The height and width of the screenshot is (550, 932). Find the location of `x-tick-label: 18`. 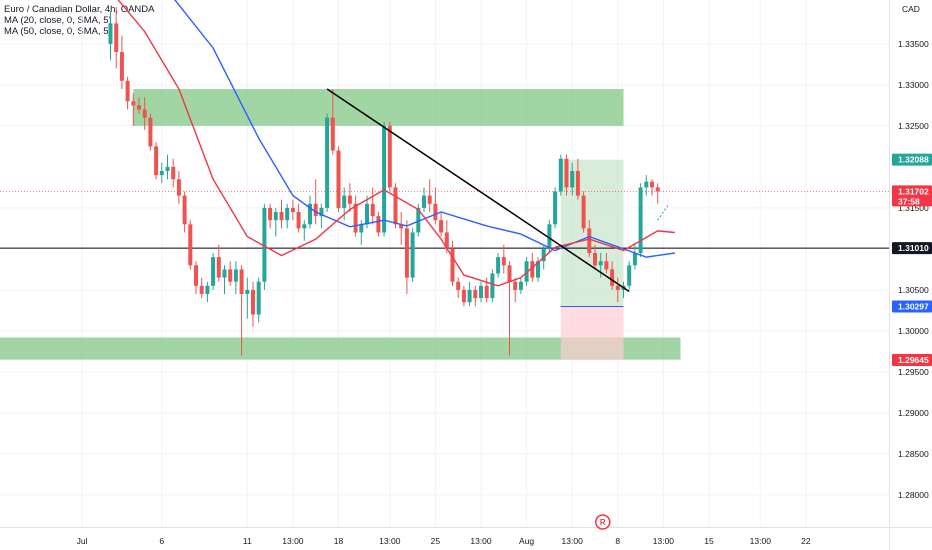

x-tick-label: 18 is located at coordinates (339, 541).